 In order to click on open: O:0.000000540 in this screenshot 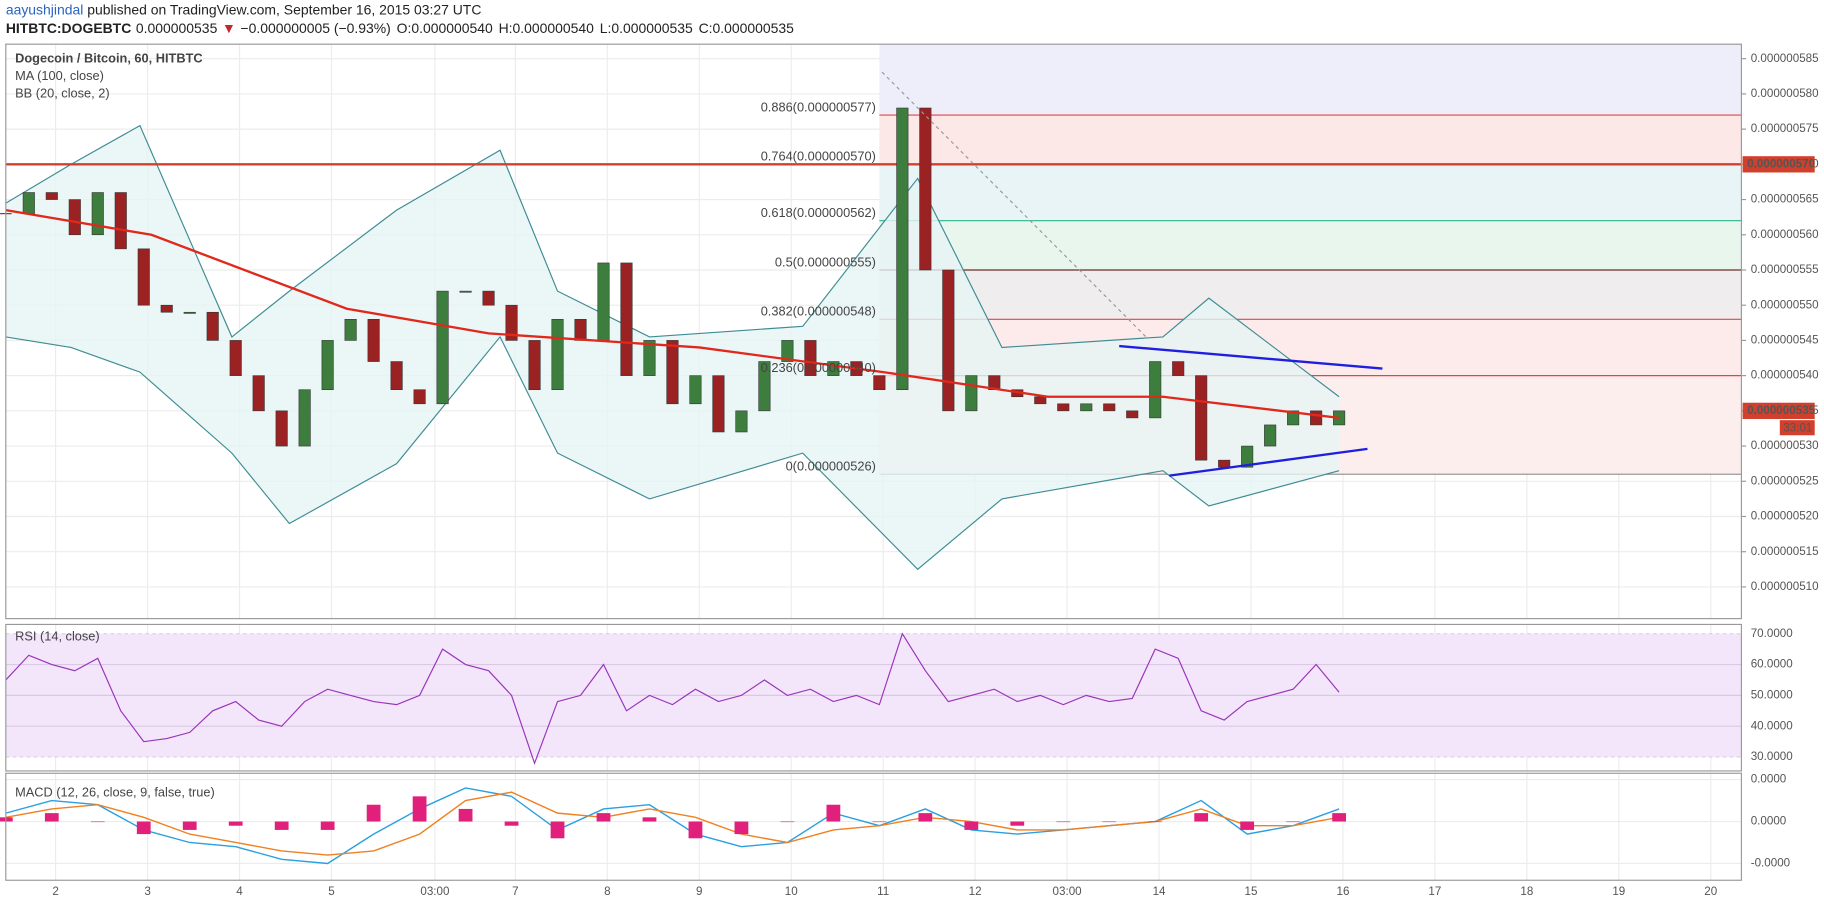, I will do `click(445, 28)`.